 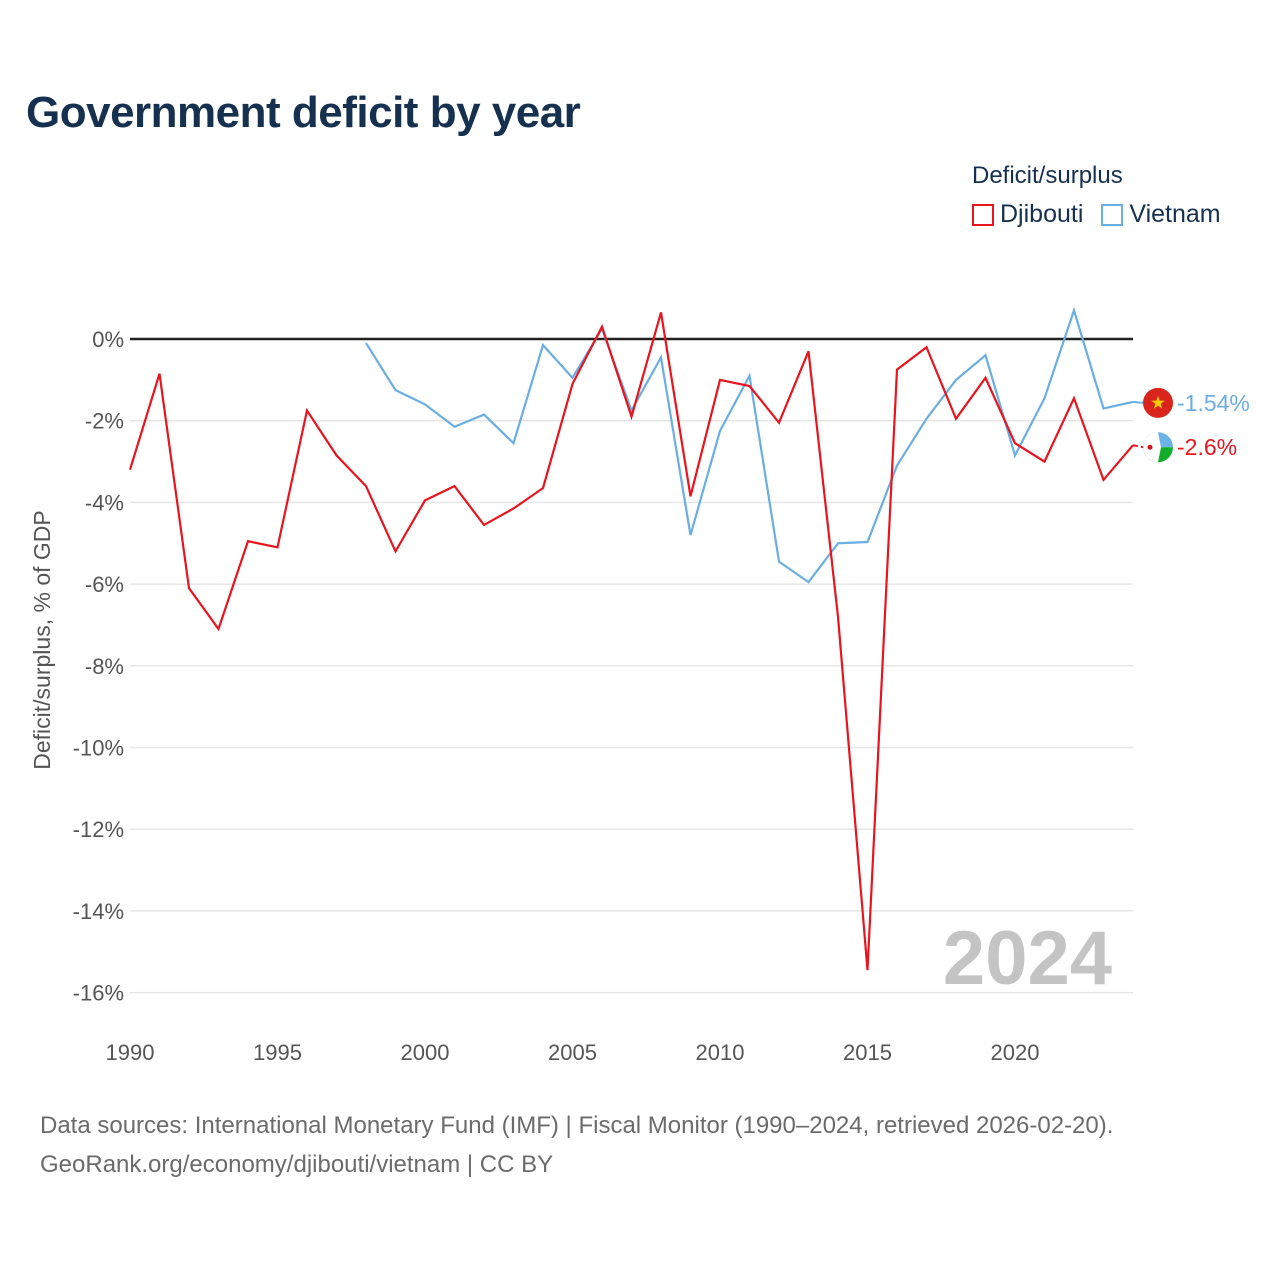 What do you see at coordinates (1213, 403) in the screenshot?
I see `vietnam-end-label: -1.54%` at bounding box center [1213, 403].